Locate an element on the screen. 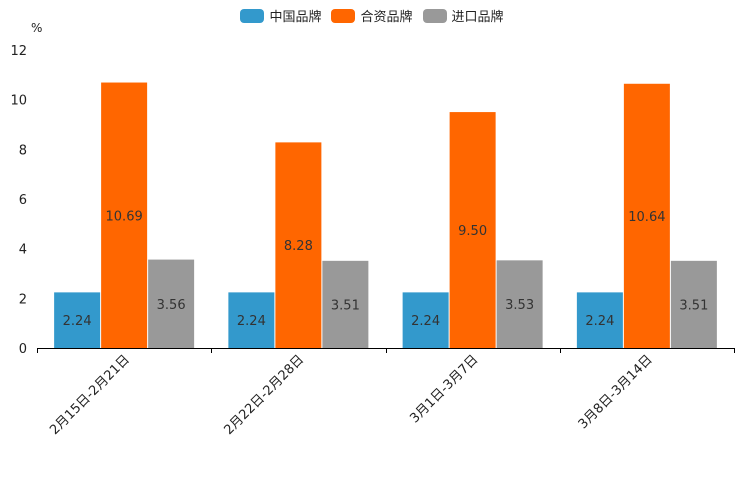  bar-value-label: 8.28 is located at coordinates (298, 246).